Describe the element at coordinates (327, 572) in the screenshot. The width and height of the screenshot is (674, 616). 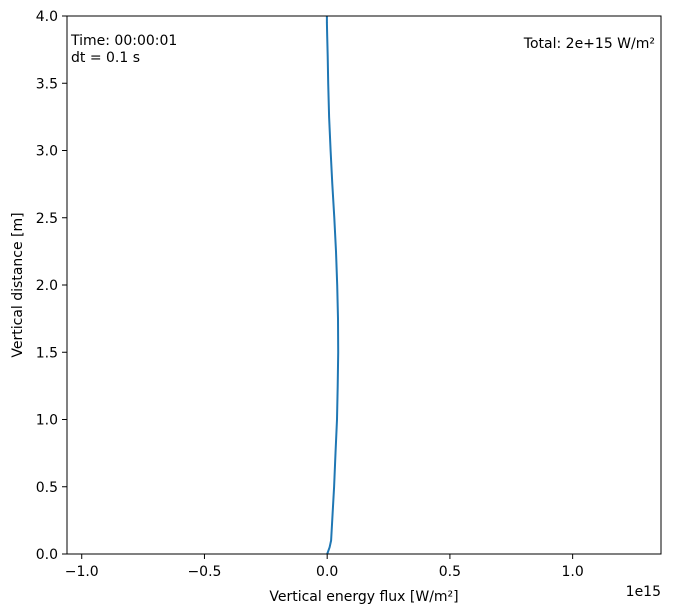
I see `x-tick-label: 0.0` at that location.